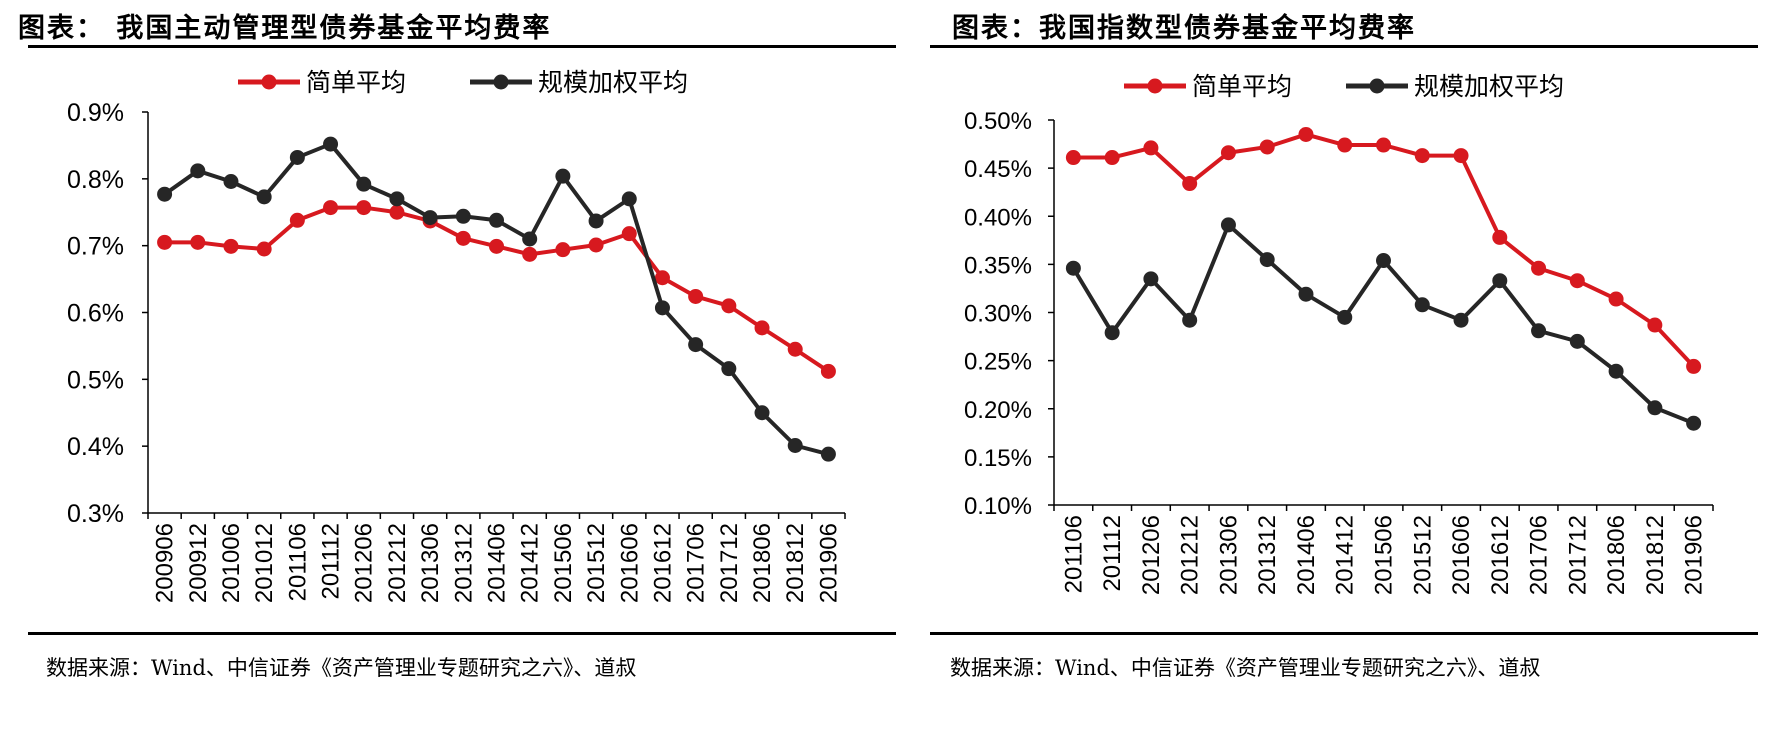  Describe the element at coordinates (1245, 668) in the screenshot. I see `source-note: 数据来源：Wind、中信证券《资产管理业专题研究之六》、道叔` at that location.